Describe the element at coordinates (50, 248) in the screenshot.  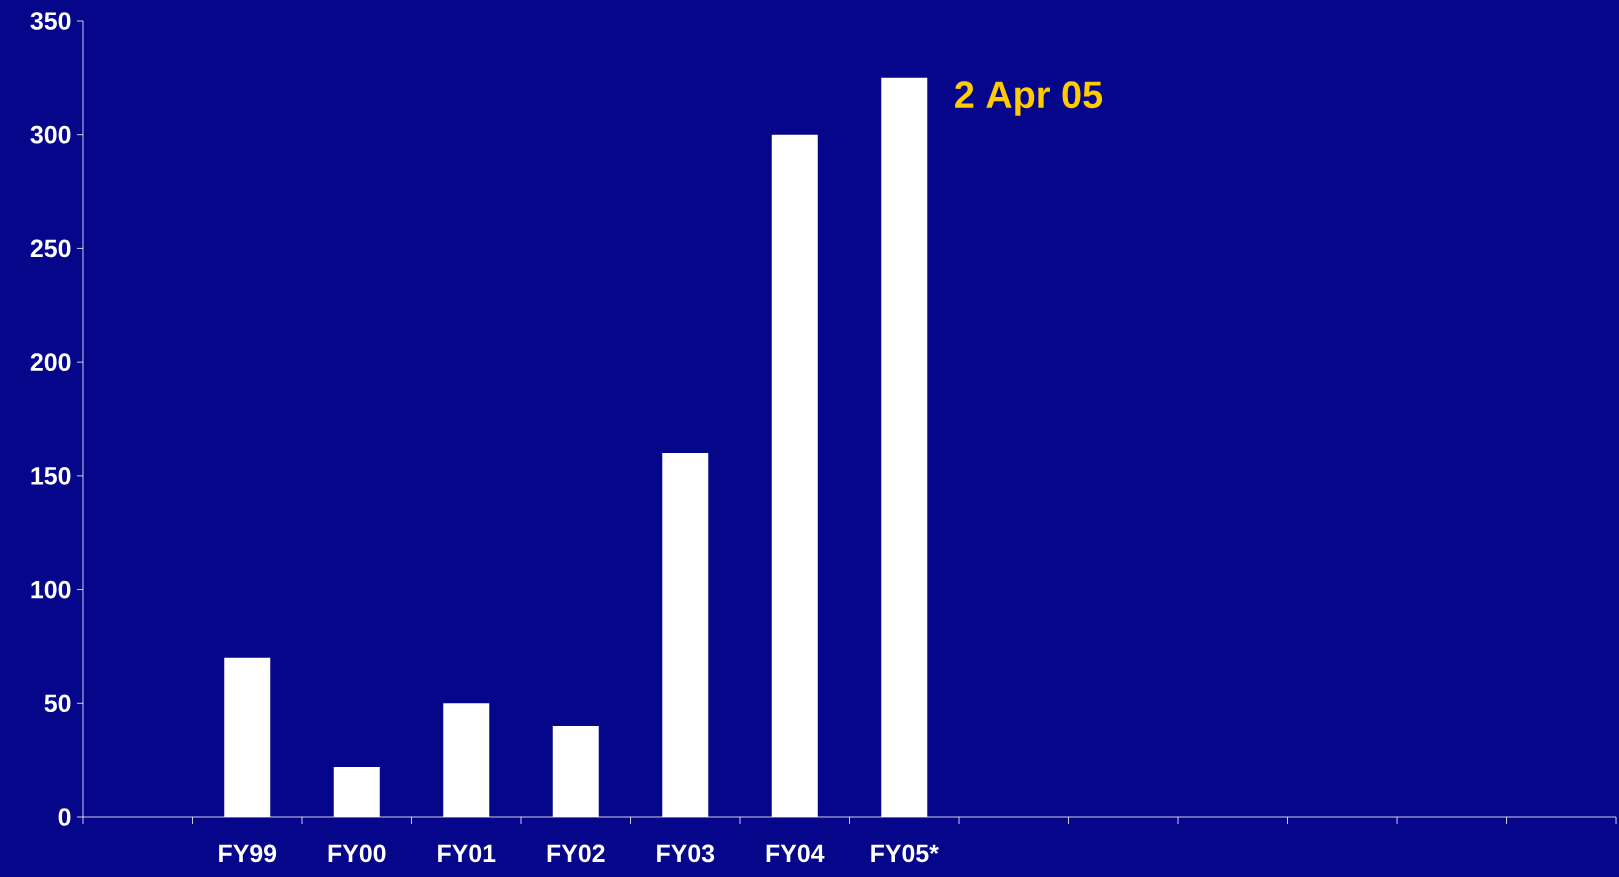
I see `y-tick-label: 250` at that location.